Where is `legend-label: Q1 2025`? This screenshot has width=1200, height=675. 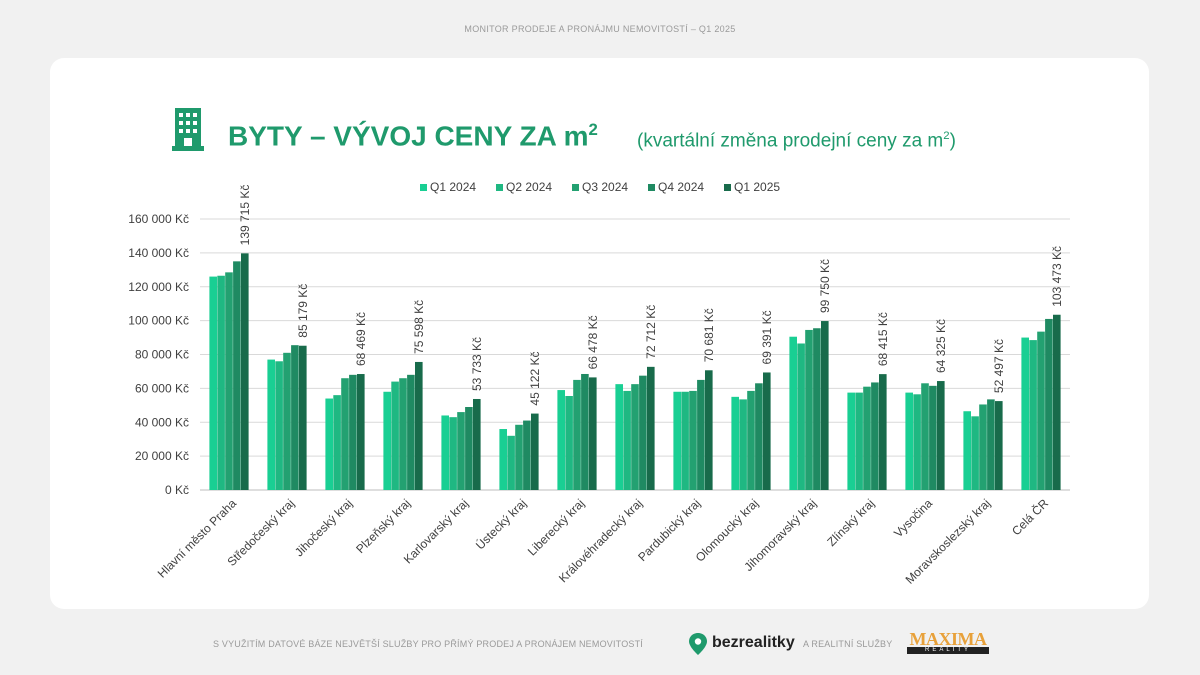
legend-label: Q1 2025 is located at coordinates (757, 187).